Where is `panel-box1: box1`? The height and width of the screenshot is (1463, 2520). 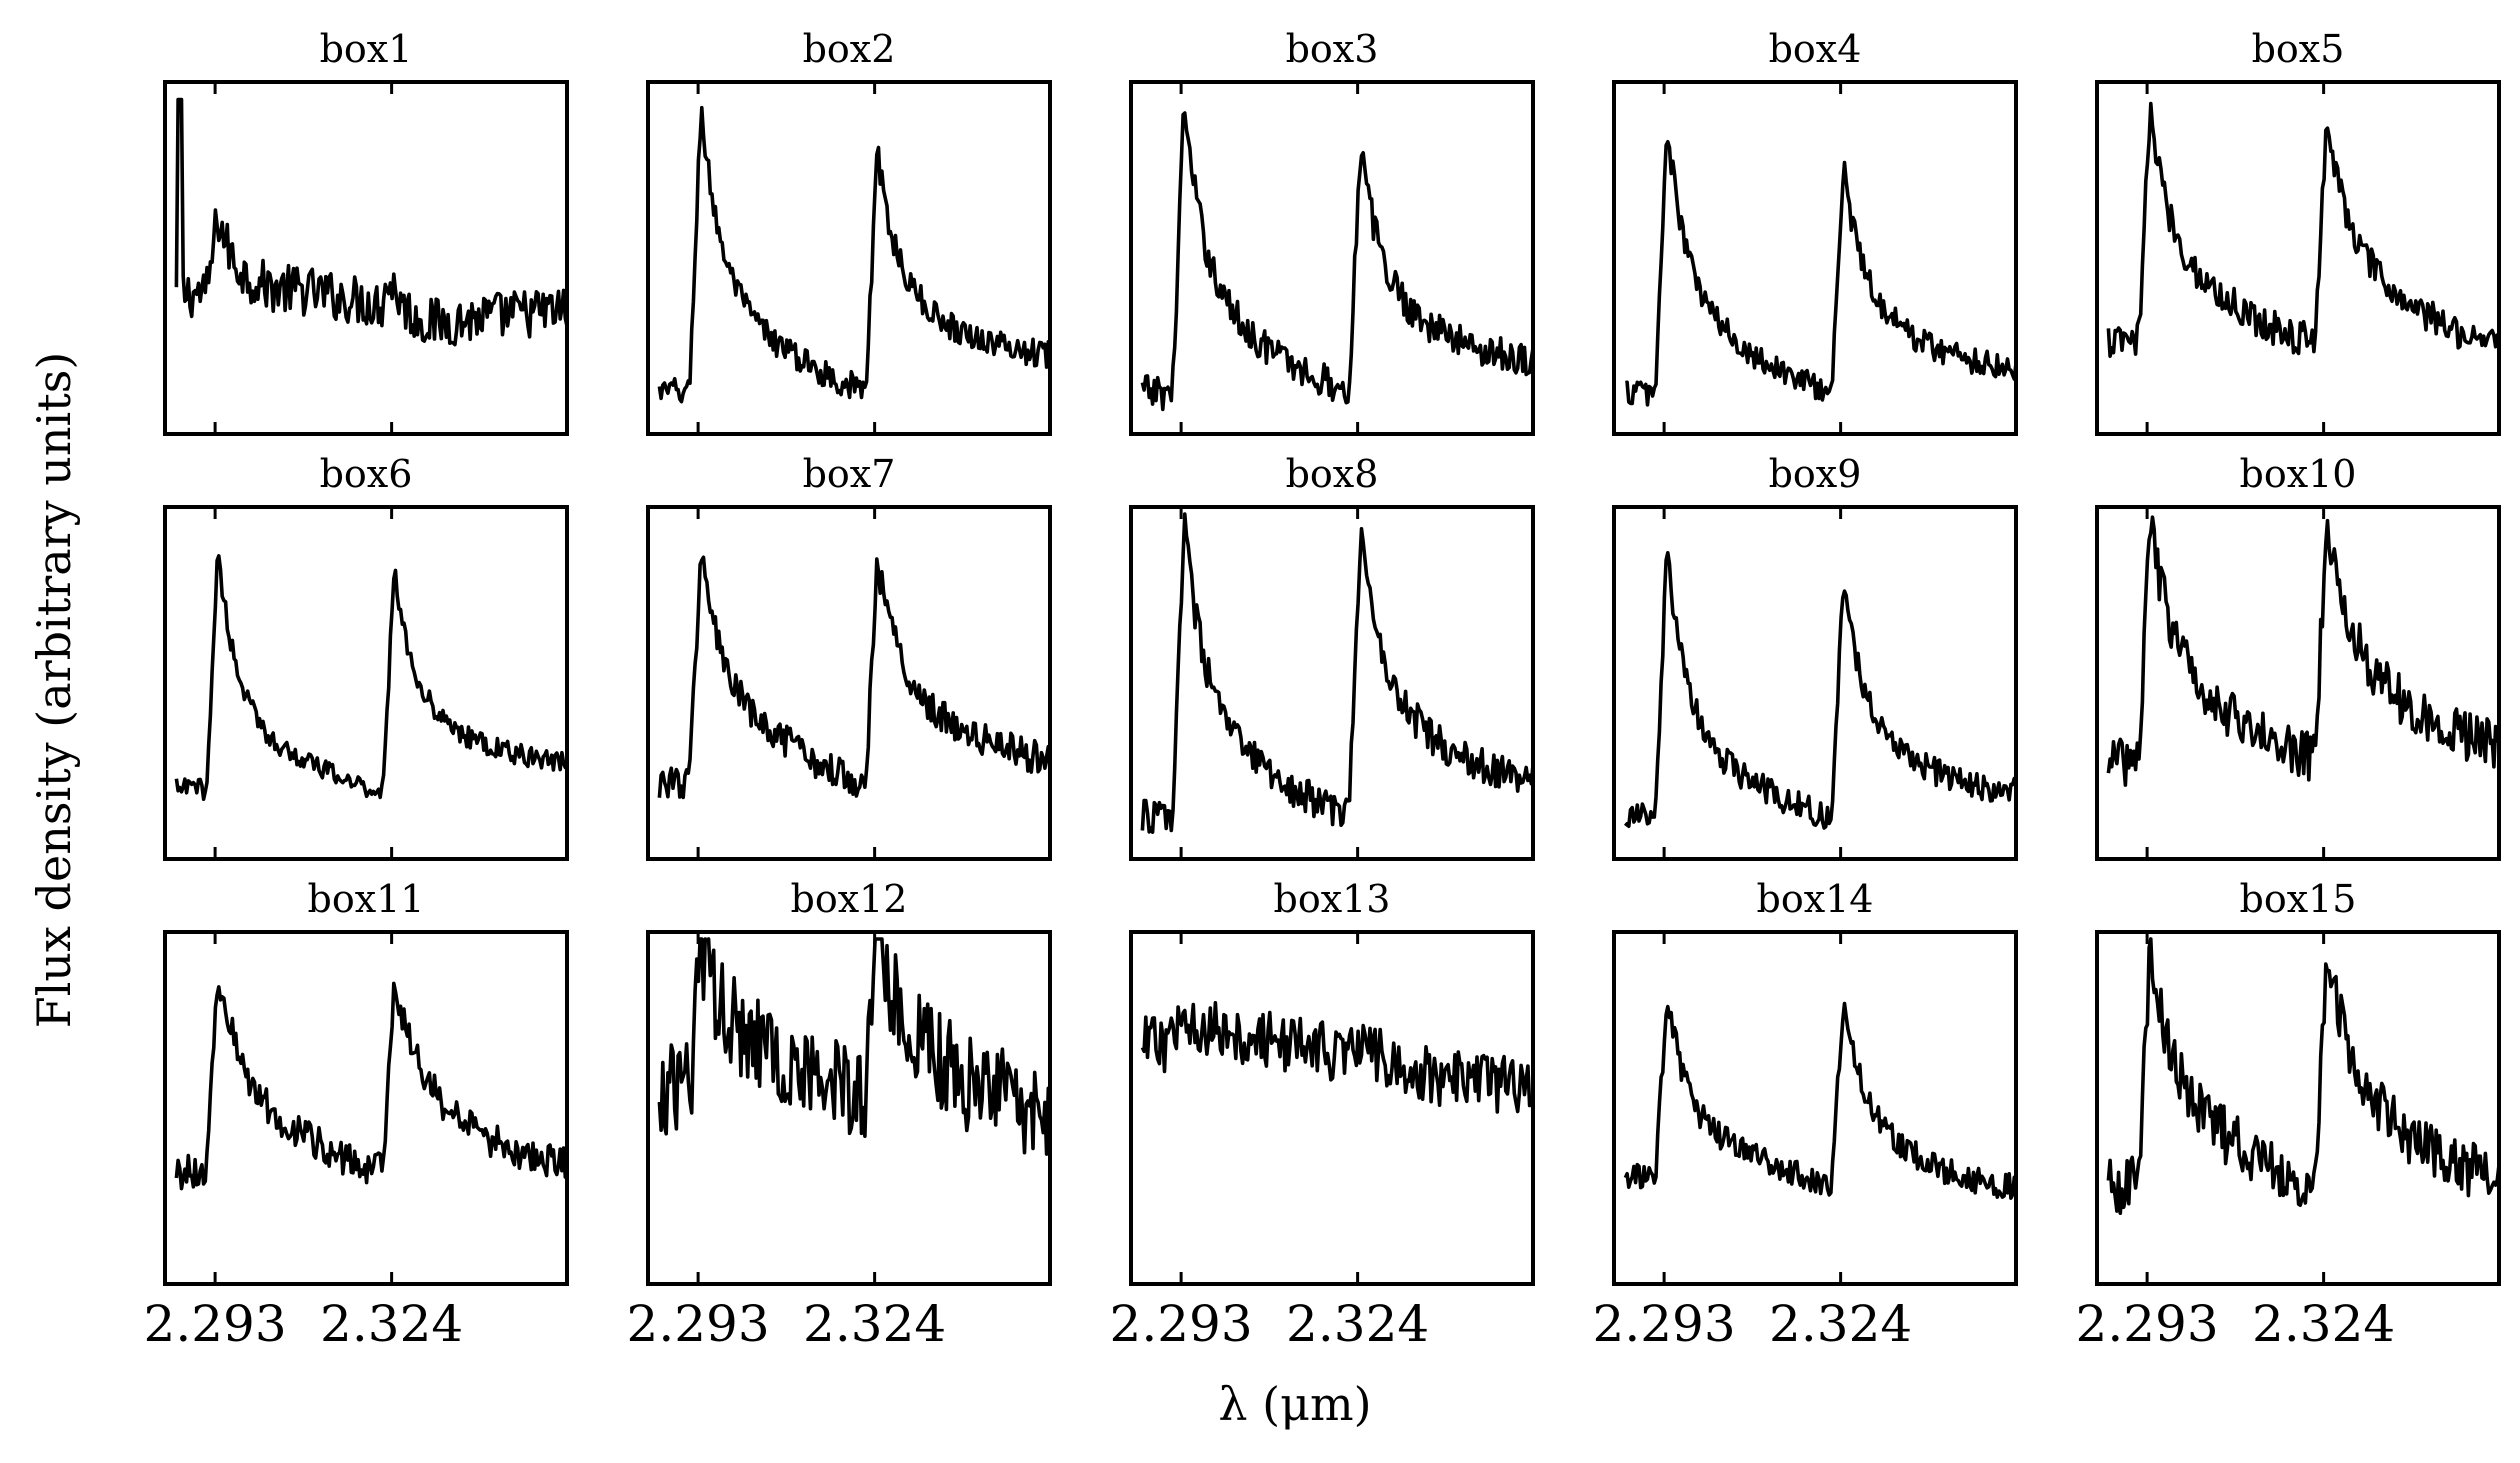 panel-box1: box1 is located at coordinates (366, 231).